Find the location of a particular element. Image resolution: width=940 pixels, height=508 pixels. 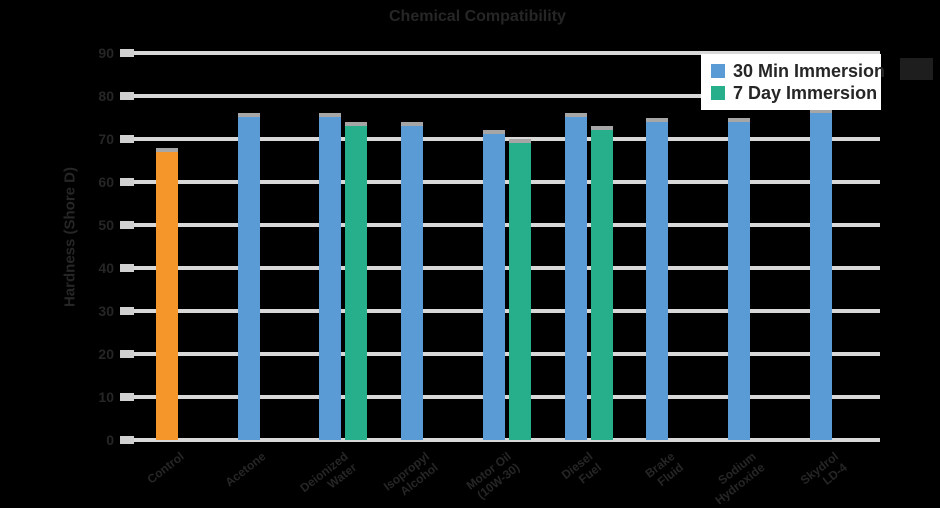

y-tick-label: 0 is located at coordinates (110, 440).